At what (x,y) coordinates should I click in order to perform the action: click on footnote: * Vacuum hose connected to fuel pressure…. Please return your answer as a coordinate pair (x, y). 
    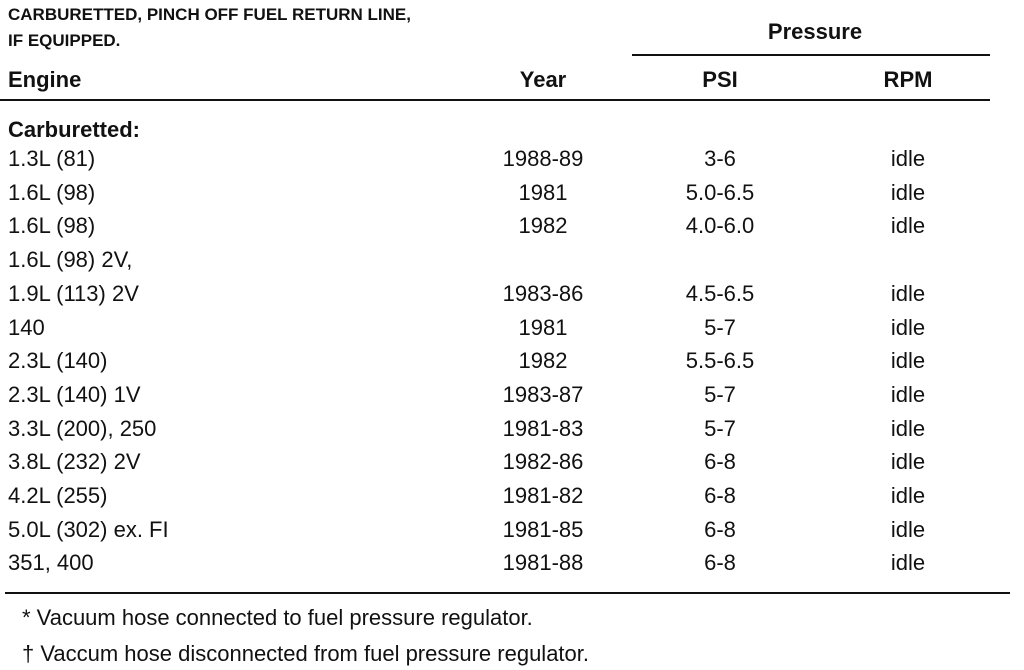
    Looking at the image, I should click on (277, 617).